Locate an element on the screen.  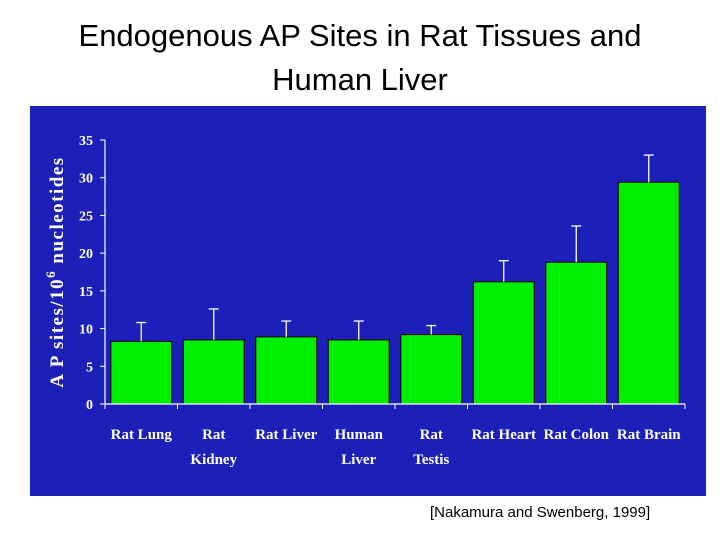
y-tick-label: 30 is located at coordinates (86, 179).